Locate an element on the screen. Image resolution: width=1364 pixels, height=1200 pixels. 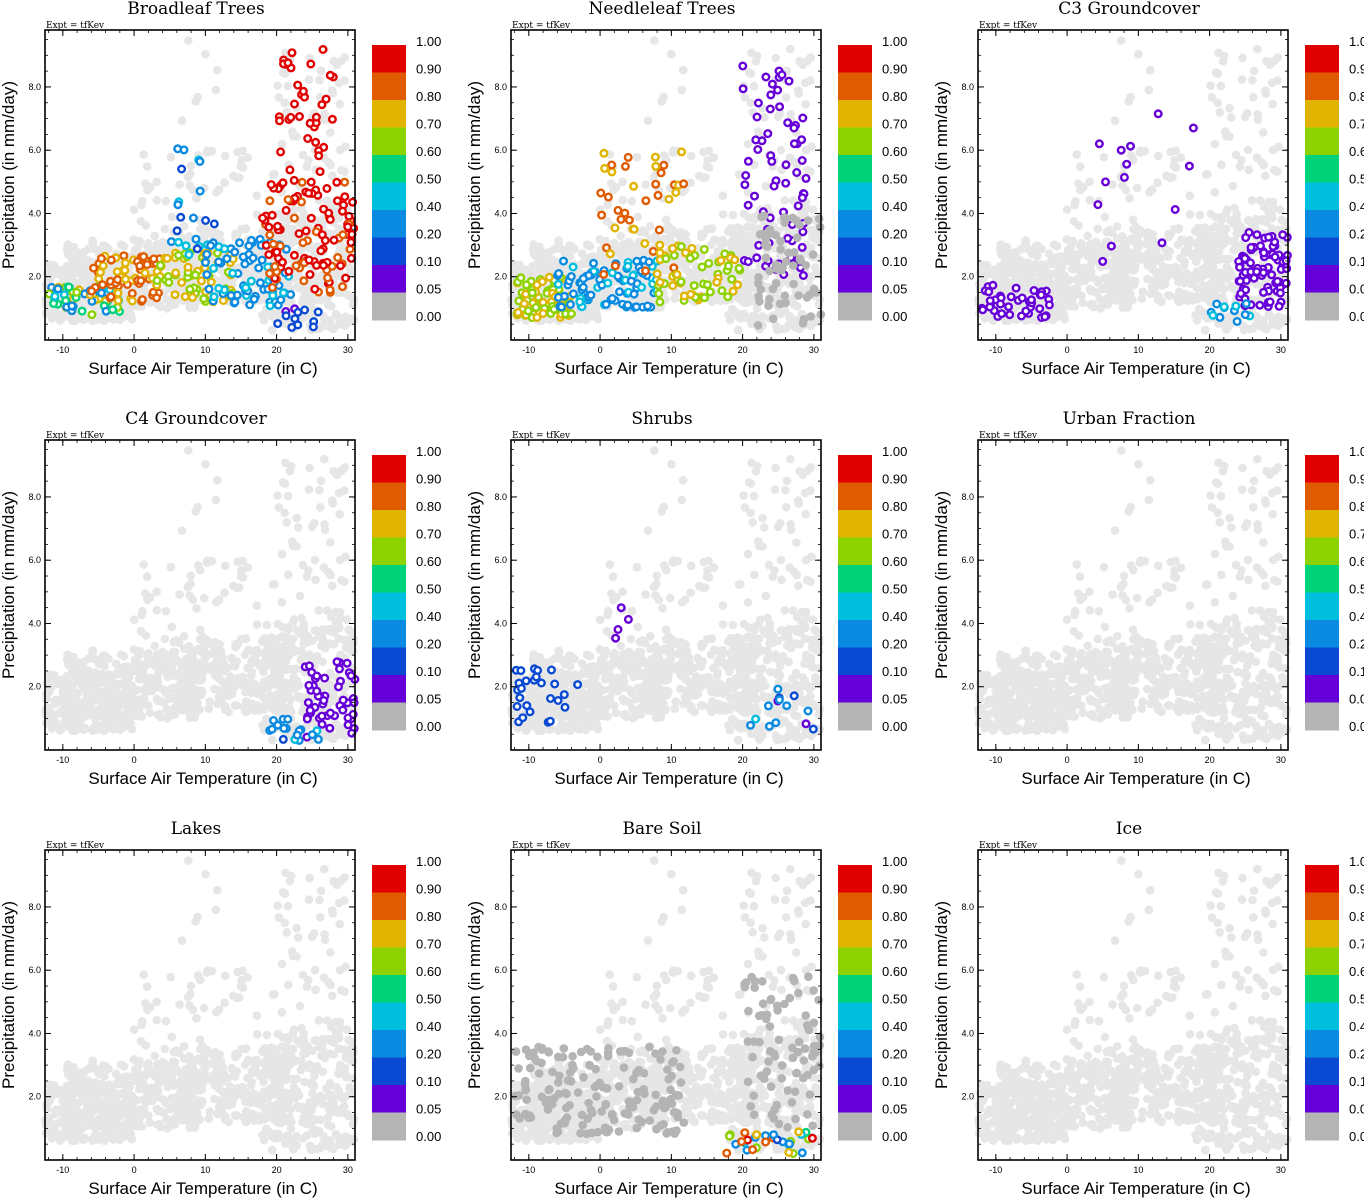
colorbar-label: 0.90 is located at coordinates (1356, 69).